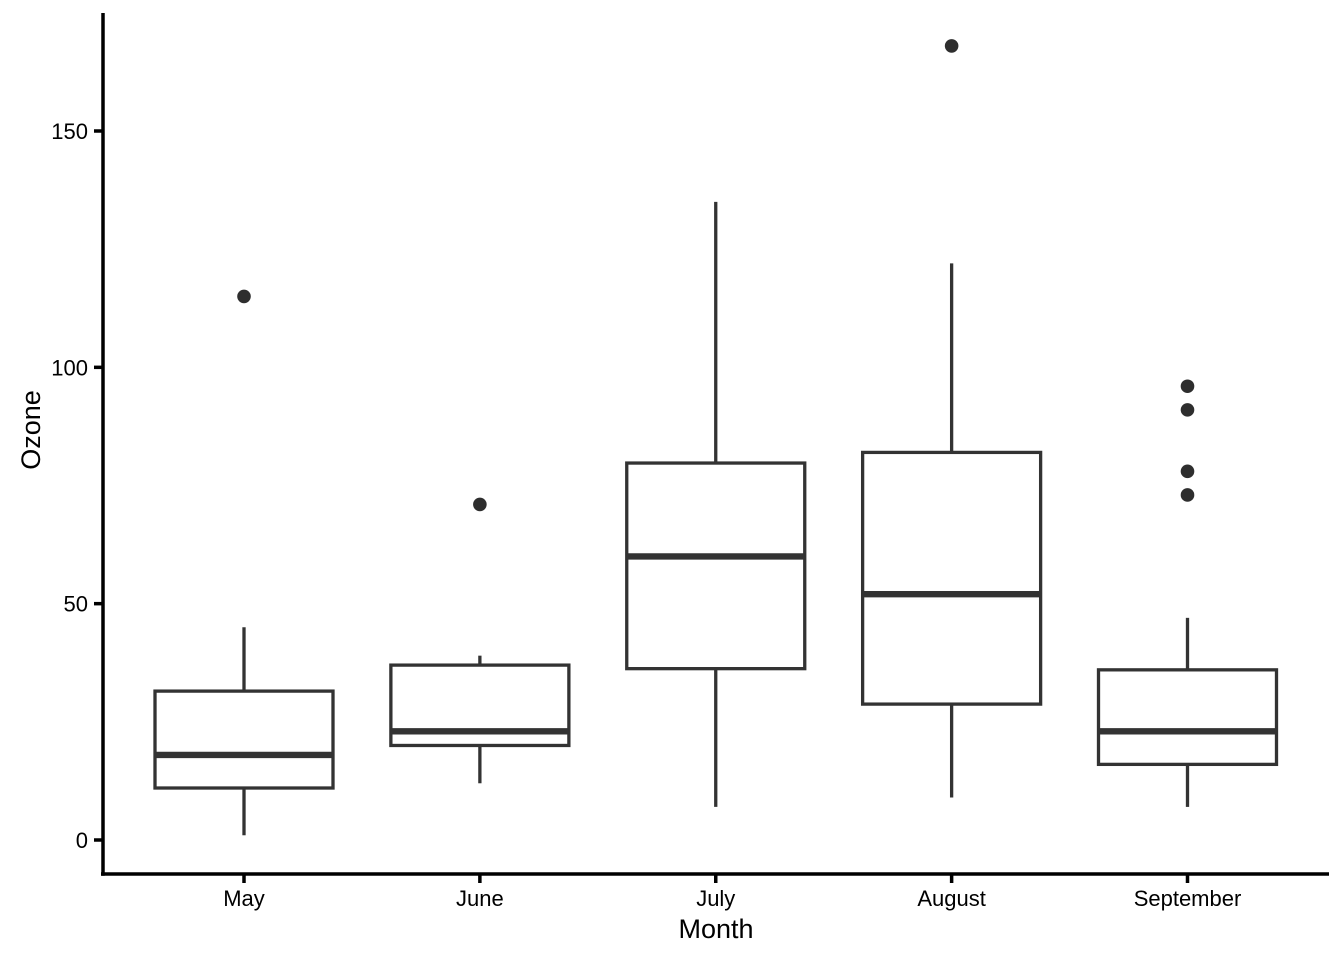 The image size is (1344, 960). Describe the element at coordinates (1188, 898) in the screenshot. I see `x-tick-label: September` at that location.